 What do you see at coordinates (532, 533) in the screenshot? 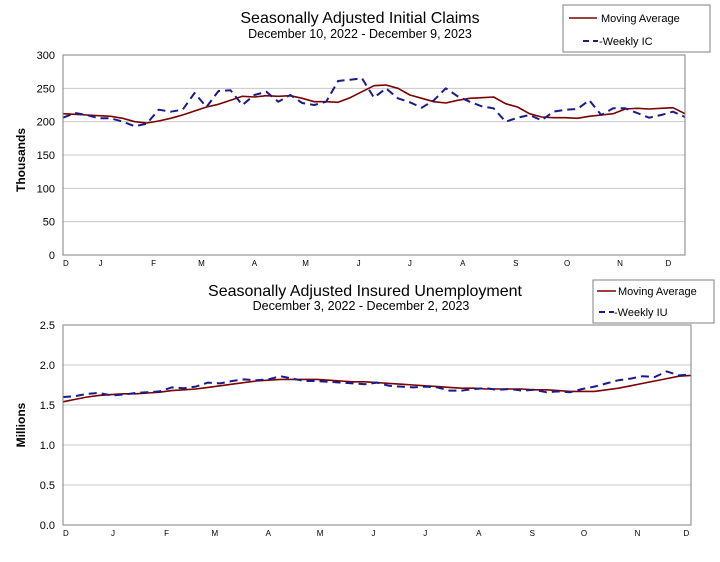
I see `chart2-x-month-label: S` at bounding box center [532, 533].